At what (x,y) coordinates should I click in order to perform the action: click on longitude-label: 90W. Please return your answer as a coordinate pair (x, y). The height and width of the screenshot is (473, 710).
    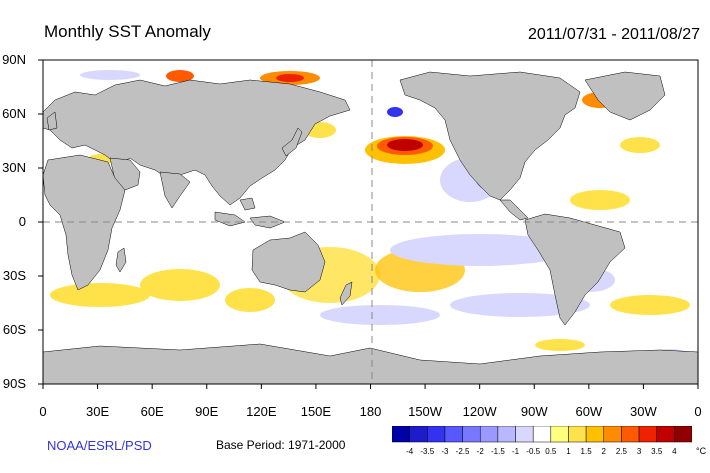
    Looking at the image, I should click on (534, 411).